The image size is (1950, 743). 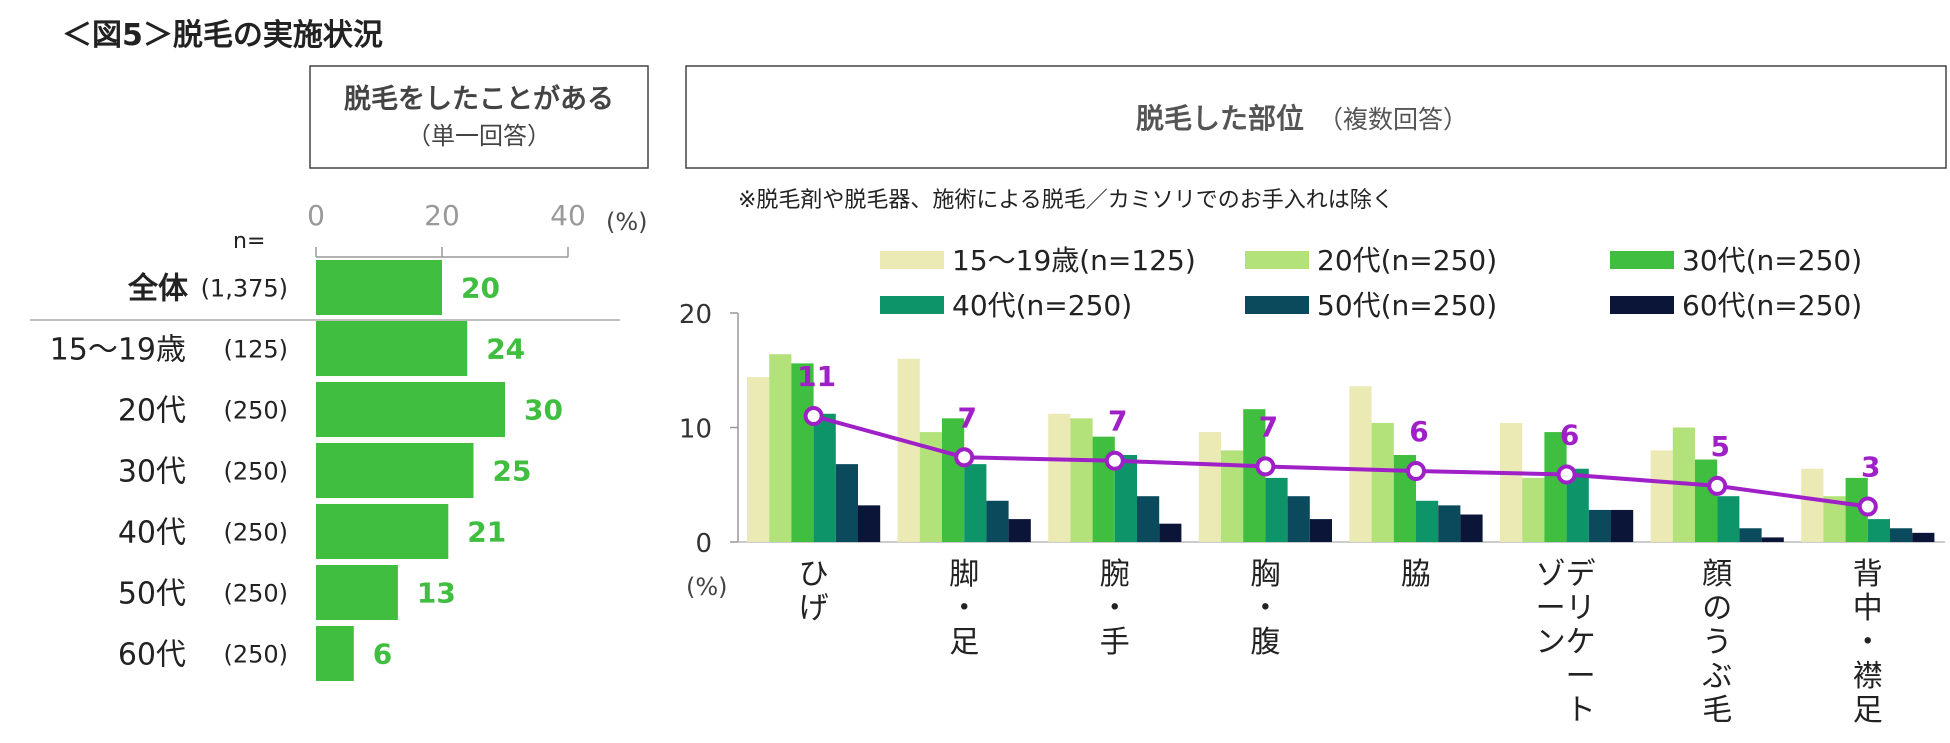 What do you see at coordinates (479, 136) in the screenshot?
I see `left-header-subtitle: （単一回答）` at bounding box center [479, 136].